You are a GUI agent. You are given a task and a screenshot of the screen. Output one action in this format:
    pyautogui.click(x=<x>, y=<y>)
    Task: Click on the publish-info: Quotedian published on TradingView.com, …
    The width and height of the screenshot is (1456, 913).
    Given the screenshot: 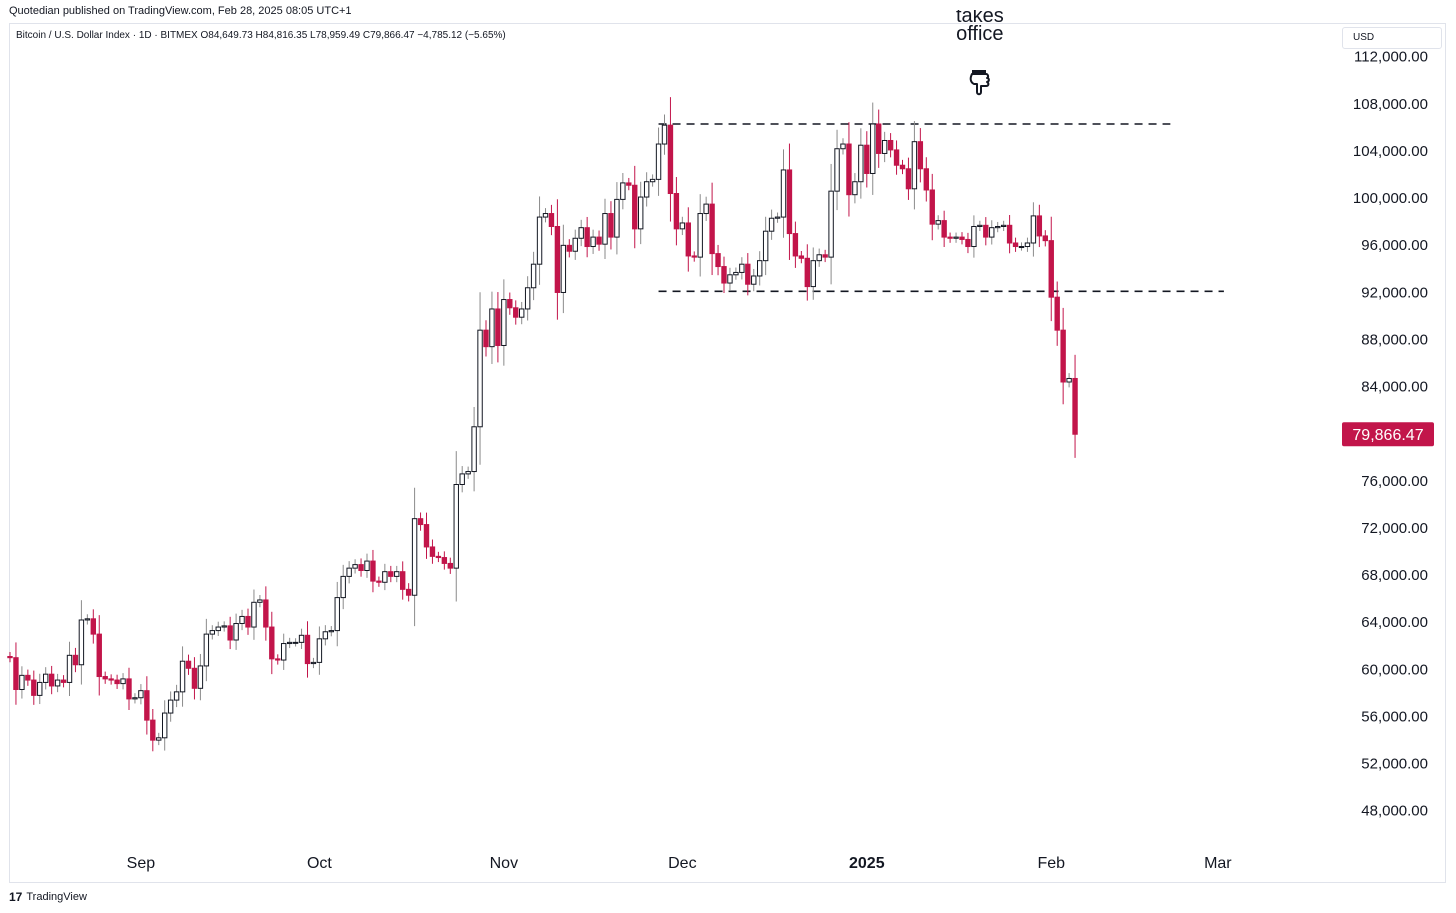 What is the action you would take?
    pyautogui.click(x=180, y=11)
    